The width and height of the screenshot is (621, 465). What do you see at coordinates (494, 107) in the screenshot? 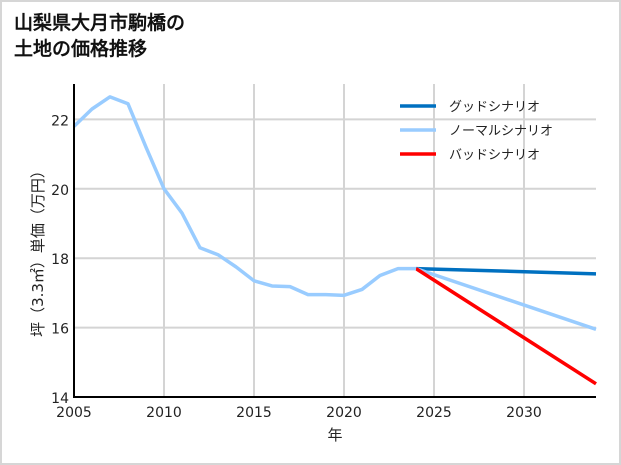
I see `legend-label: グッドシナリオ` at bounding box center [494, 107].